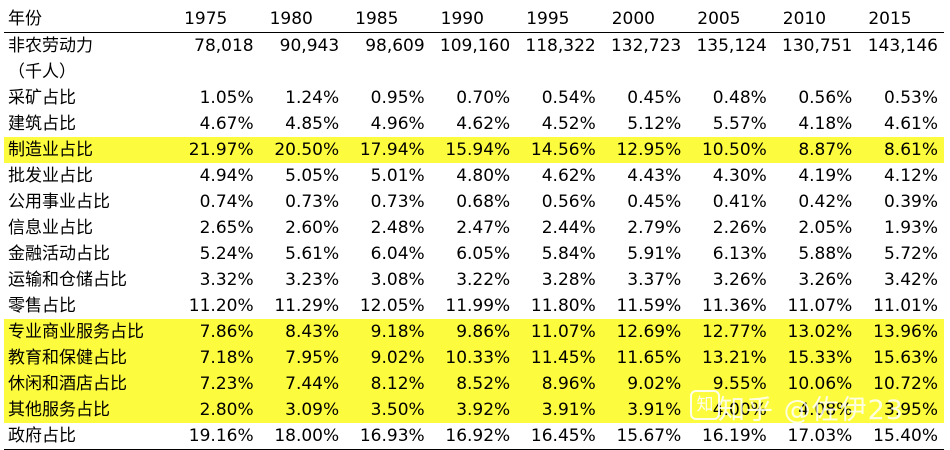 This screenshot has width=950, height=450. Describe the element at coordinates (302, 332) in the screenshot. I see `table-cell: 8.43%` at that location.